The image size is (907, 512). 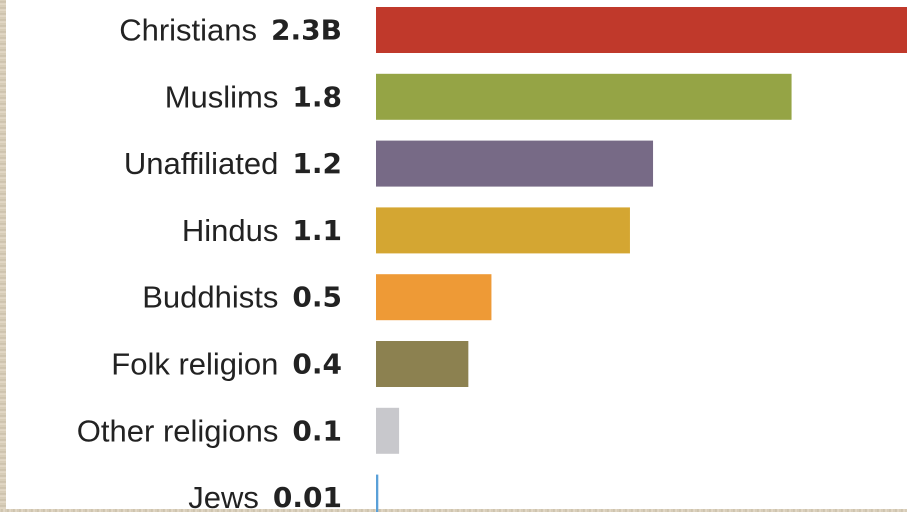 I want to click on value-label: 1.2, so click(x=317, y=163).